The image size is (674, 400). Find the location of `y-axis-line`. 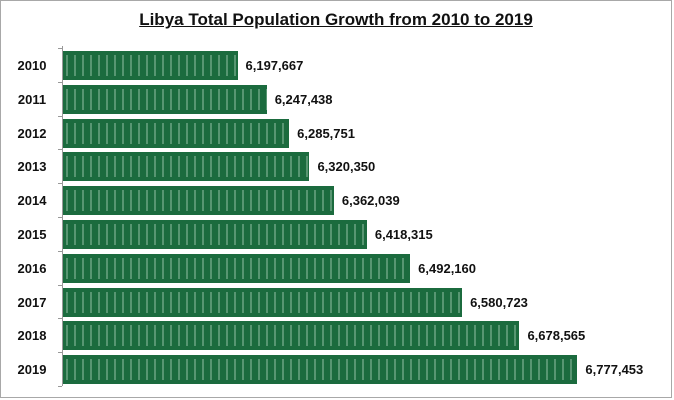

y-axis-line is located at coordinates (62, 216).